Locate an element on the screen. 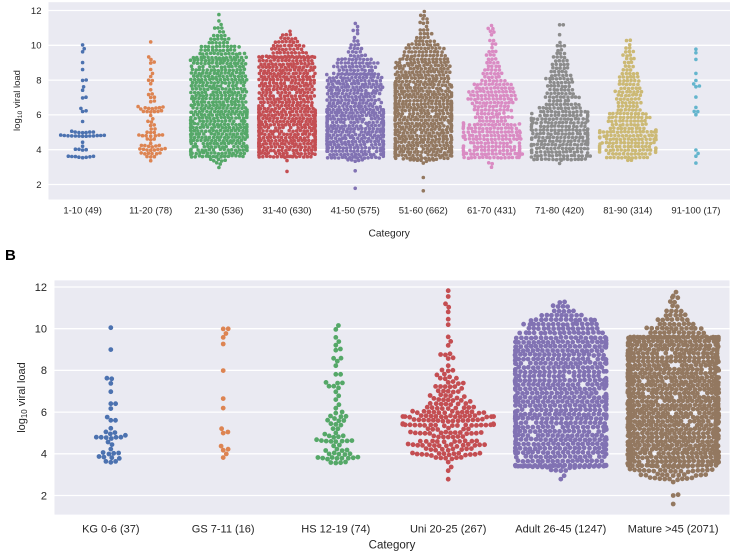 This screenshot has height=555, width=734. svg-text: 1-10 (49) is located at coordinates (82, 211).